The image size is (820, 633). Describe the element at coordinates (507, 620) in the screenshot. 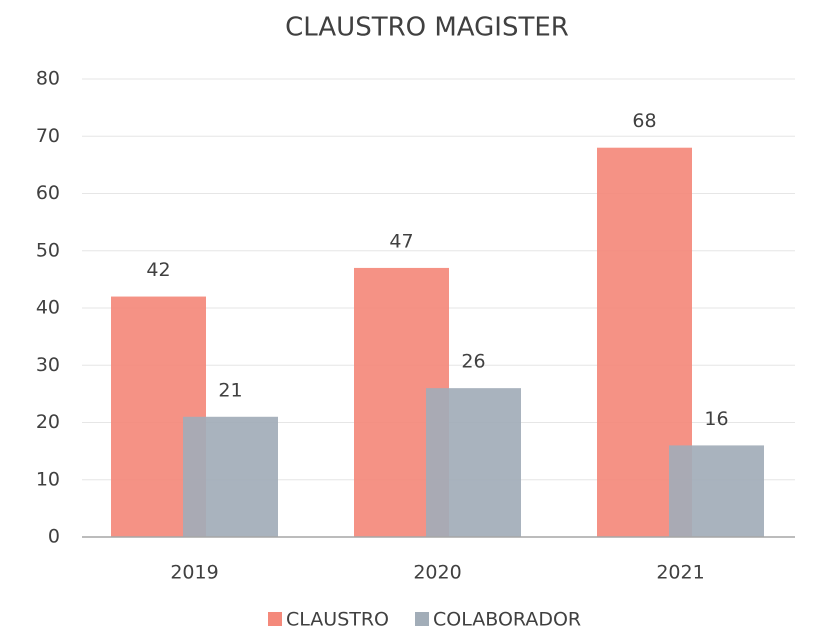

I see `legend-label: COLABORADOR` at that location.